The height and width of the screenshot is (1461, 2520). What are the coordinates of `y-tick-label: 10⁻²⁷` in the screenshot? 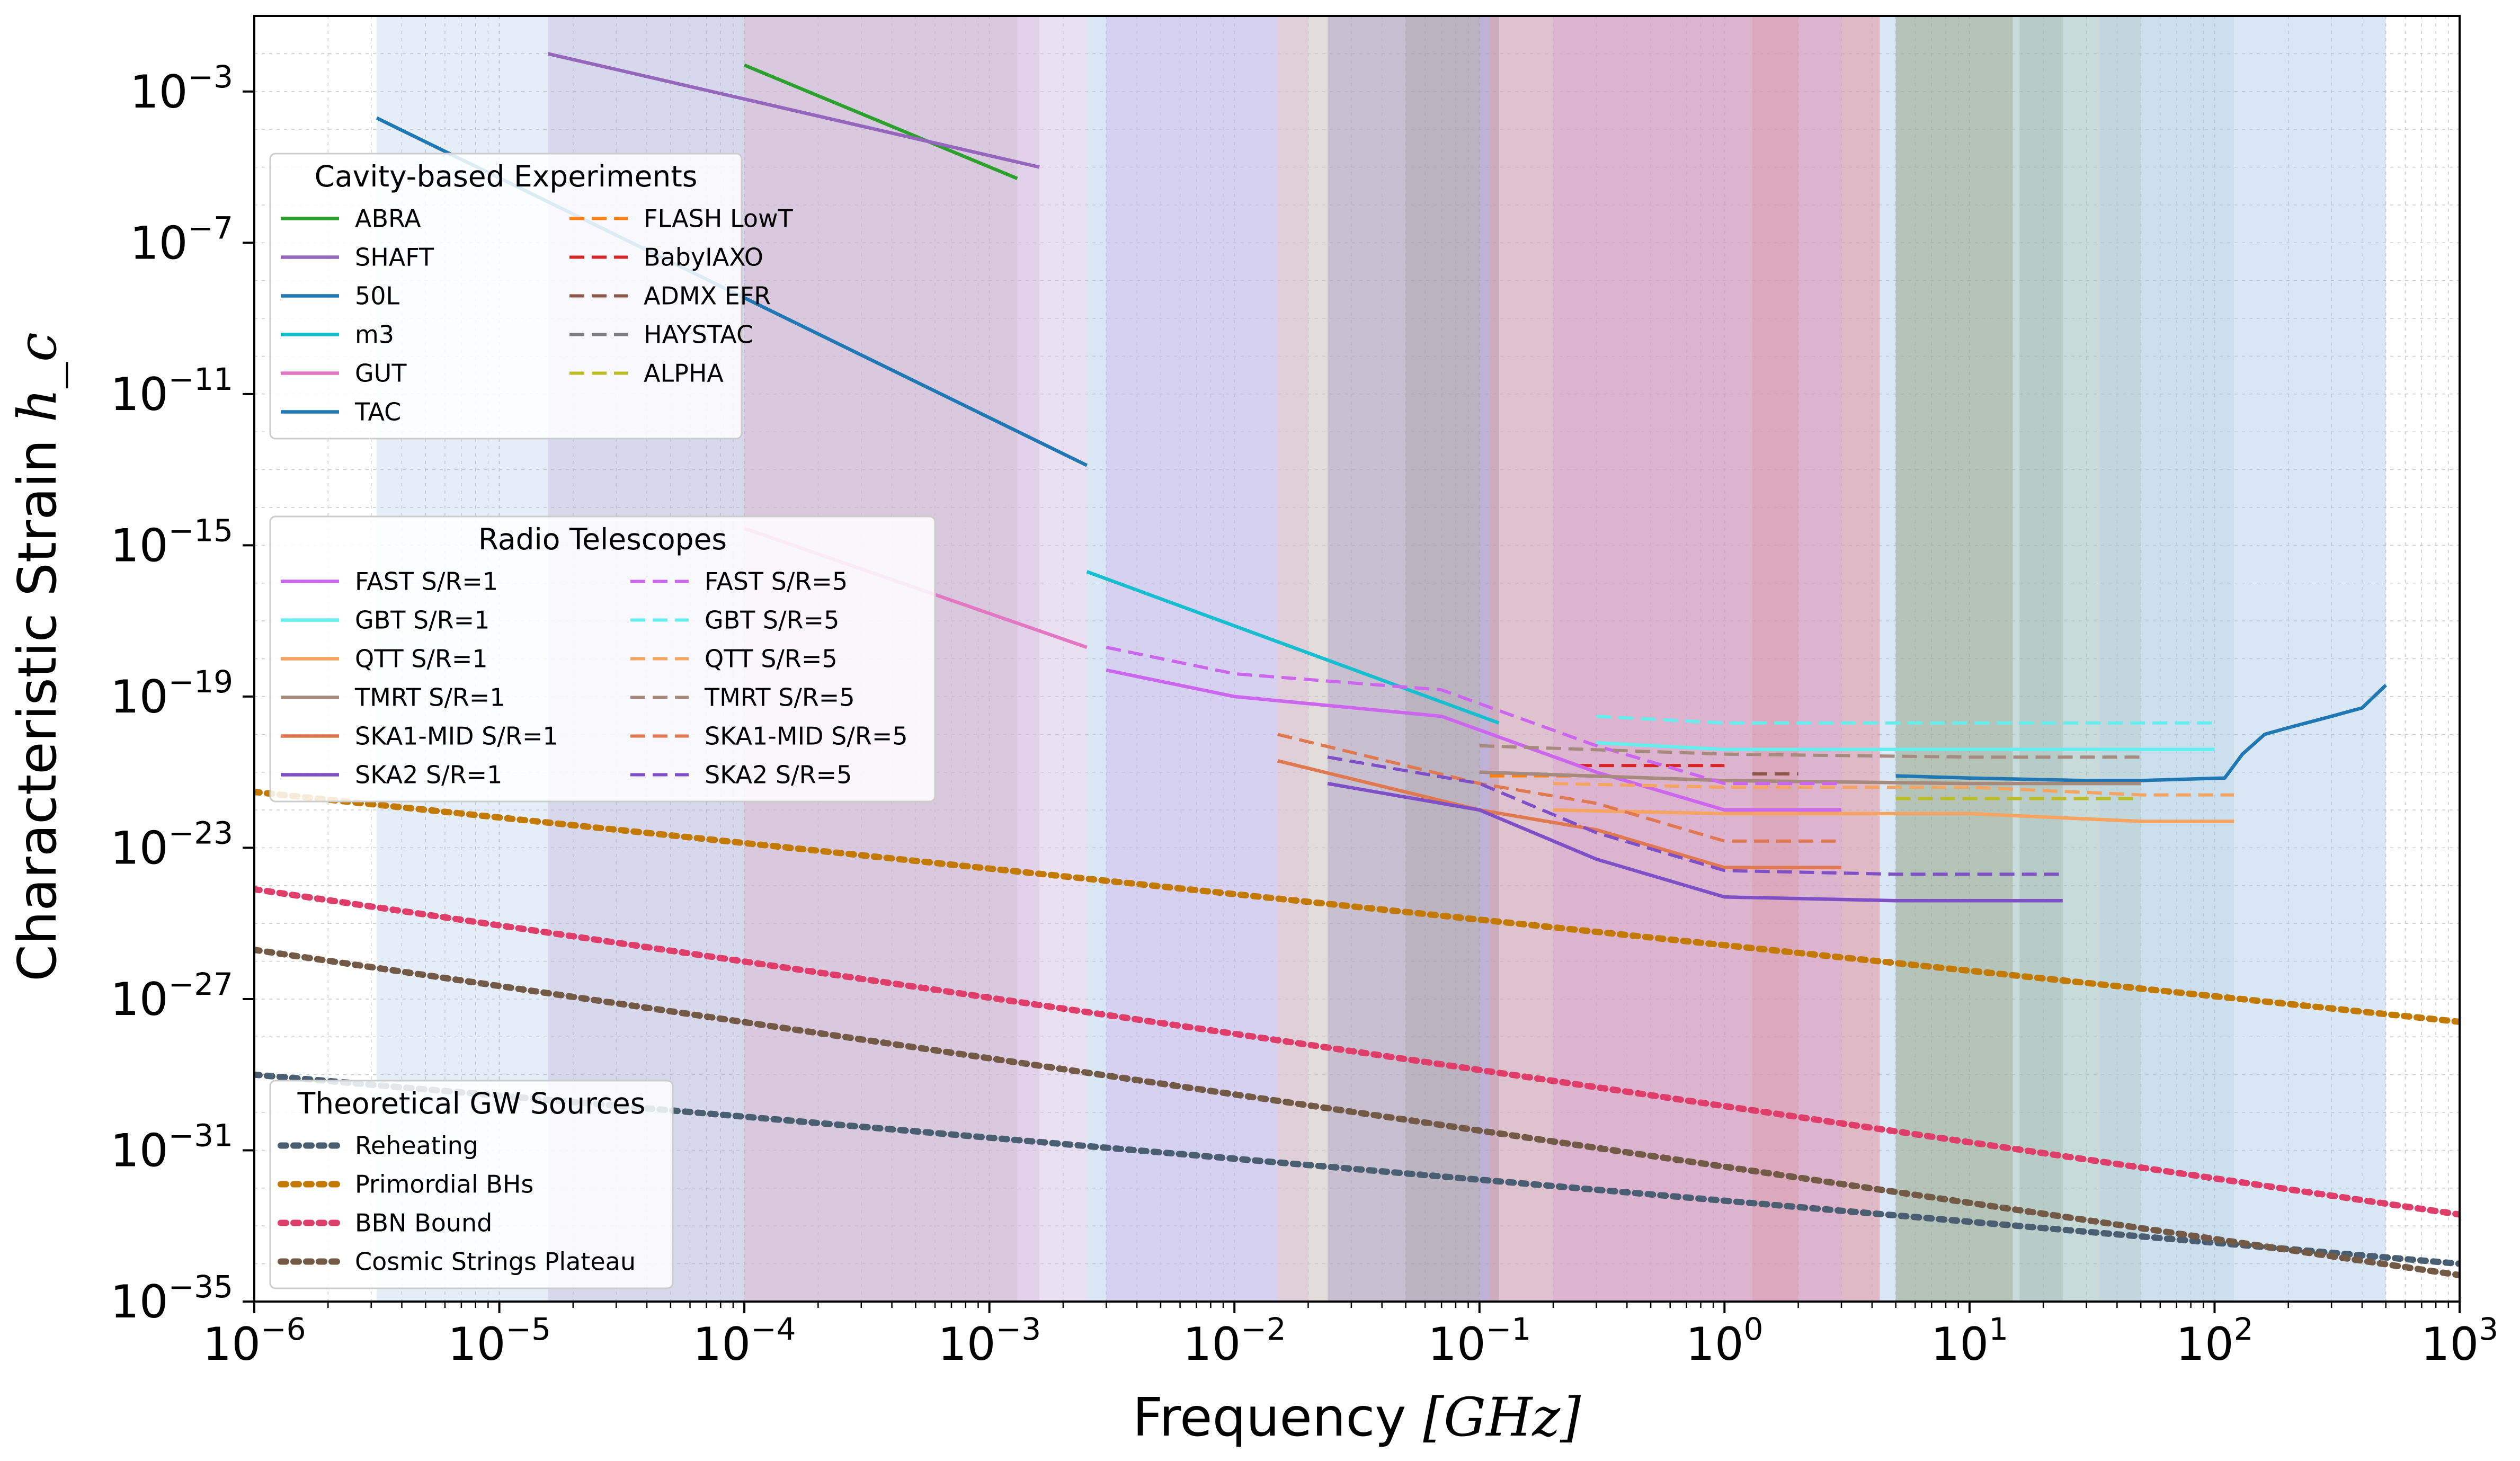 It's located at (171, 996).